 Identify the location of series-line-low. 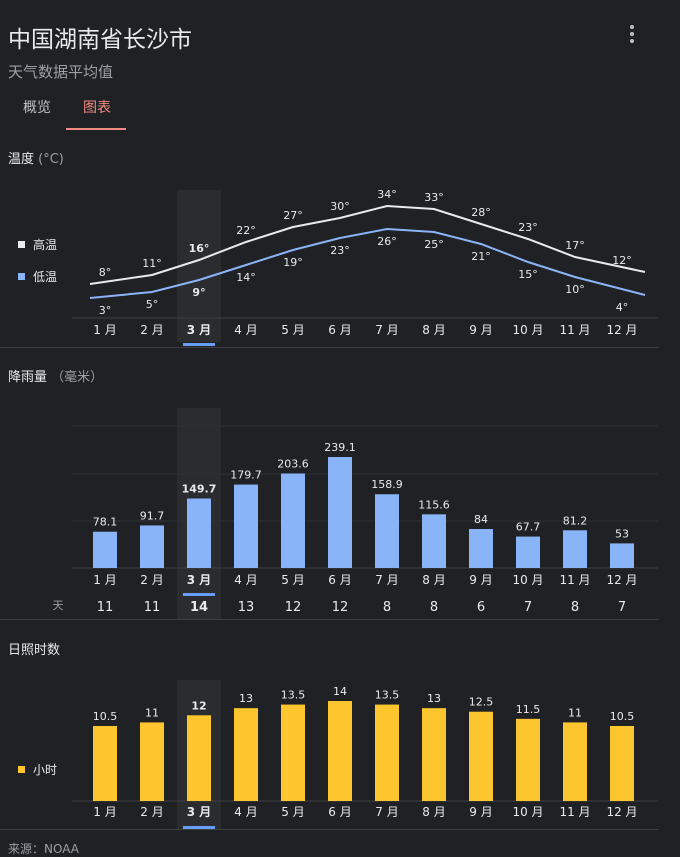
(367, 263).